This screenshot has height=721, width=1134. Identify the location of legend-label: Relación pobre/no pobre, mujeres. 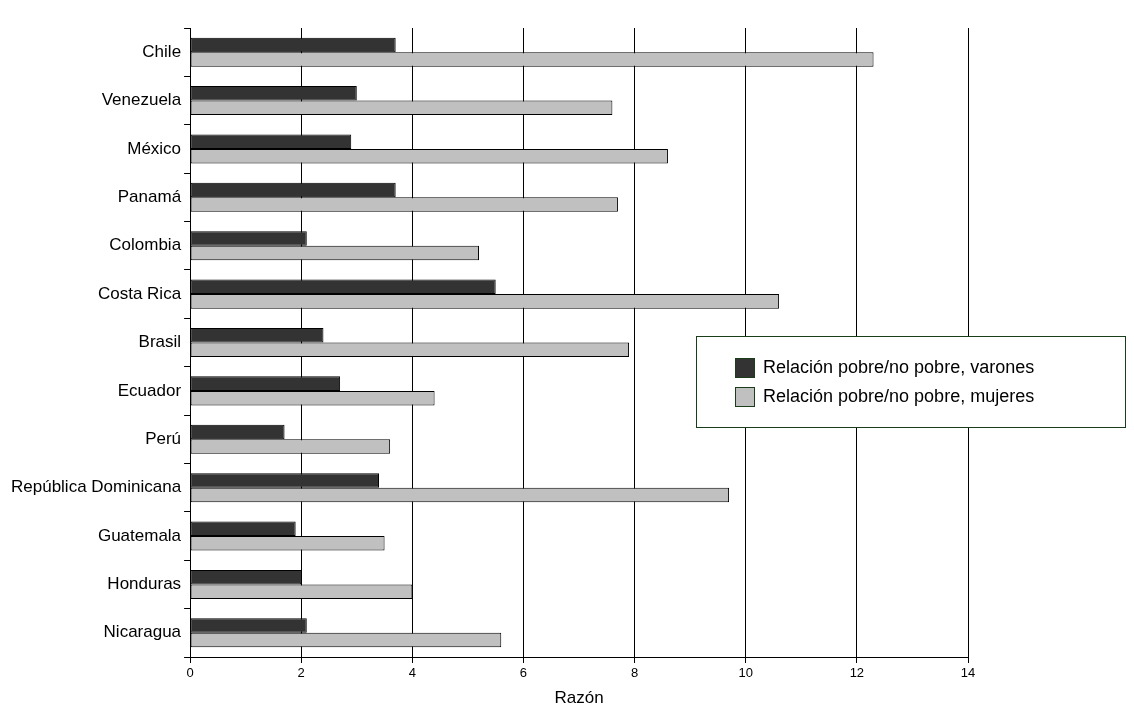
(899, 396).